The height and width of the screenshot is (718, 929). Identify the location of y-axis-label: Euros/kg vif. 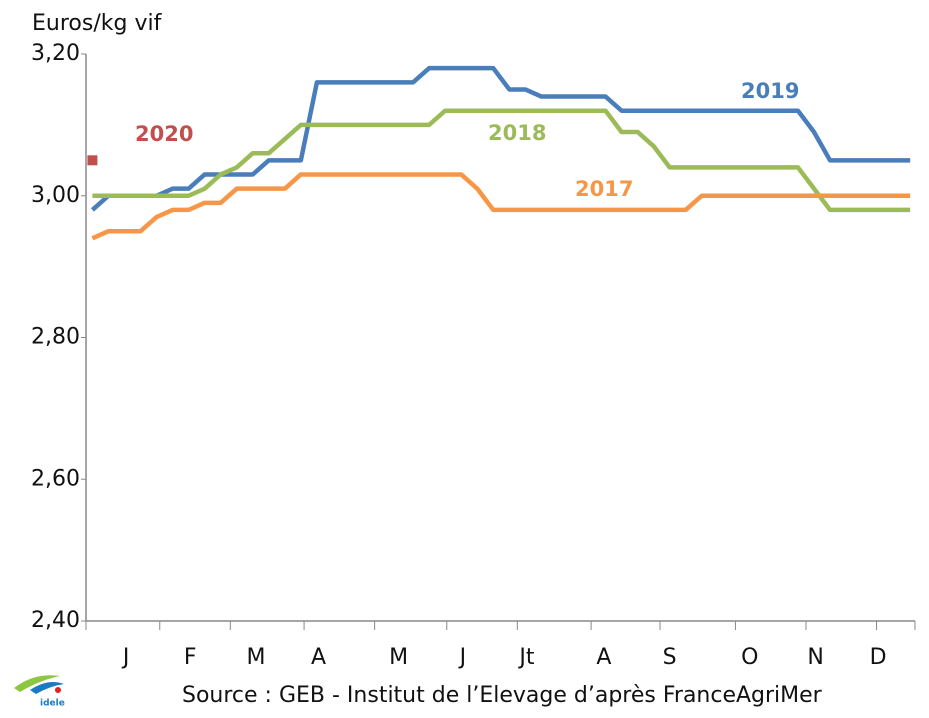
(97, 23).